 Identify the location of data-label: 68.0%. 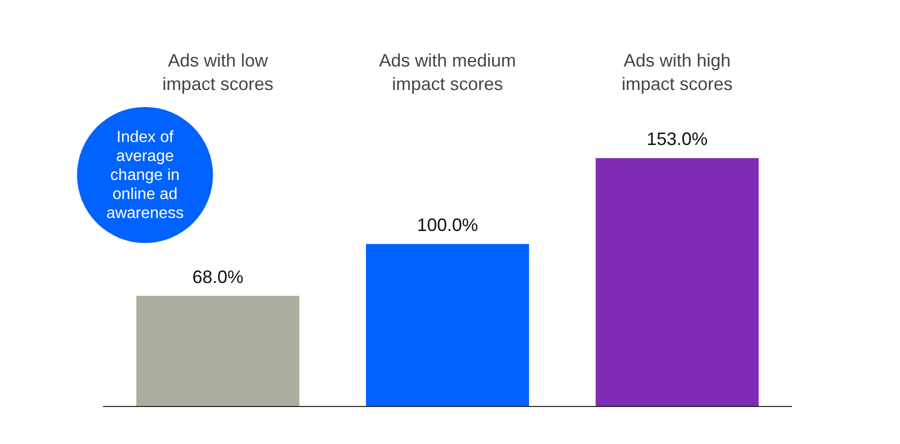
(218, 276).